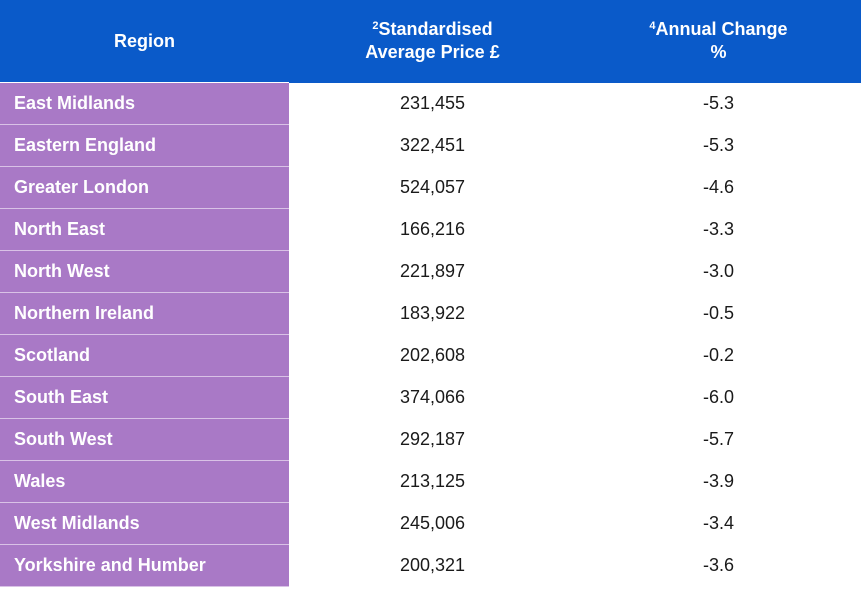 Image resolution: width=861 pixels, height=600 pixels. I want to click on table-row: North West 221,897 -3.0, so click(430, 271).